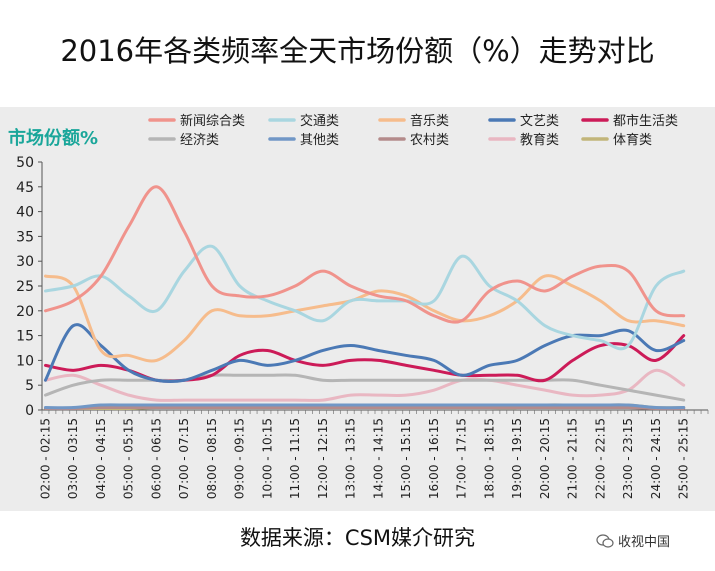 This screenshot has width=715, height=571. I want to click on y-tick-label: 15, so click(25, 337).